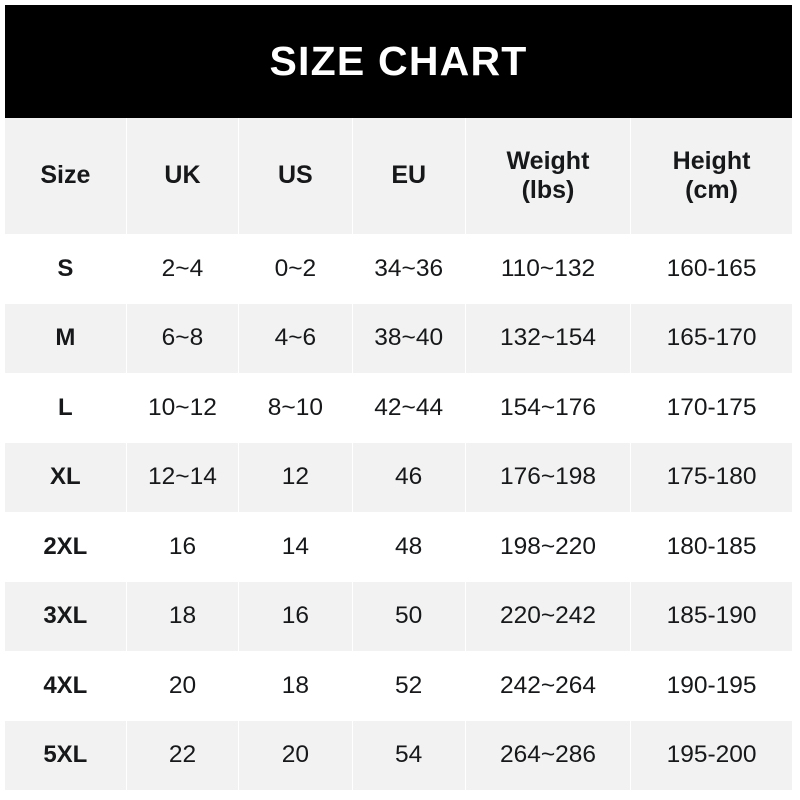 This screenshot has width=800, height=800. I want to click on cell-weight: 132~154, so click(548, 338).